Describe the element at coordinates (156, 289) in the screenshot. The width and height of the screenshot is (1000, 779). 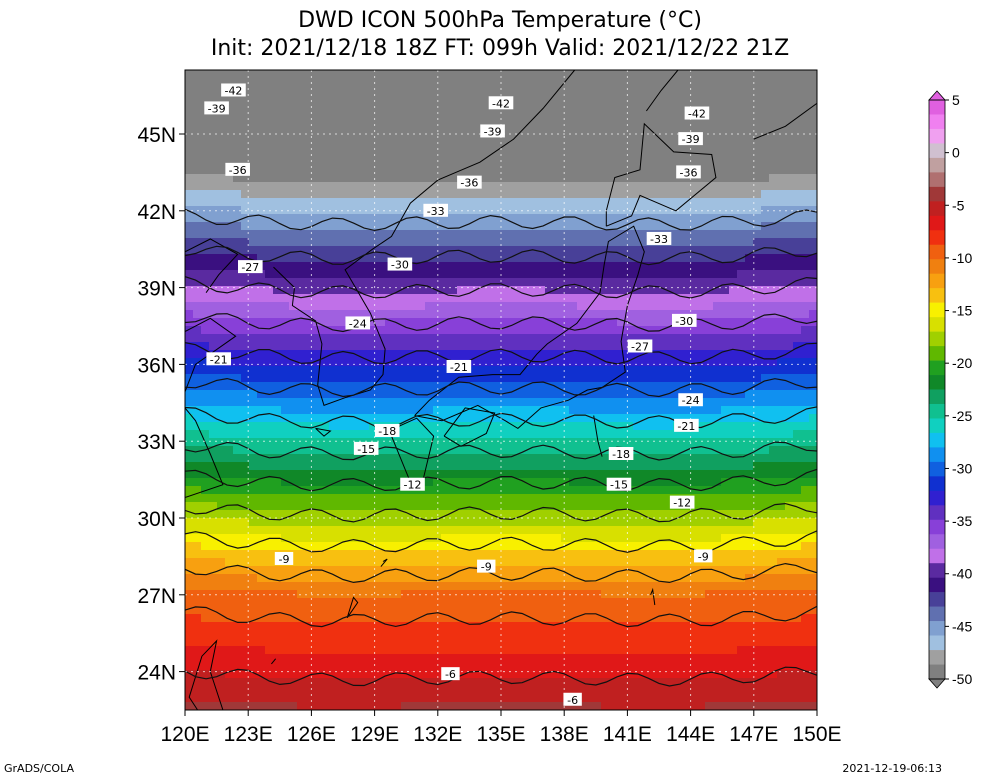
I see `lat-tick-label: 39N` at that location.